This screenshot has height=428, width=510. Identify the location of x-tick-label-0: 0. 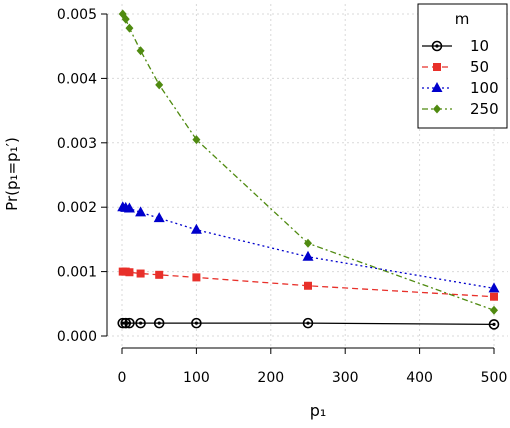
(122, 378).